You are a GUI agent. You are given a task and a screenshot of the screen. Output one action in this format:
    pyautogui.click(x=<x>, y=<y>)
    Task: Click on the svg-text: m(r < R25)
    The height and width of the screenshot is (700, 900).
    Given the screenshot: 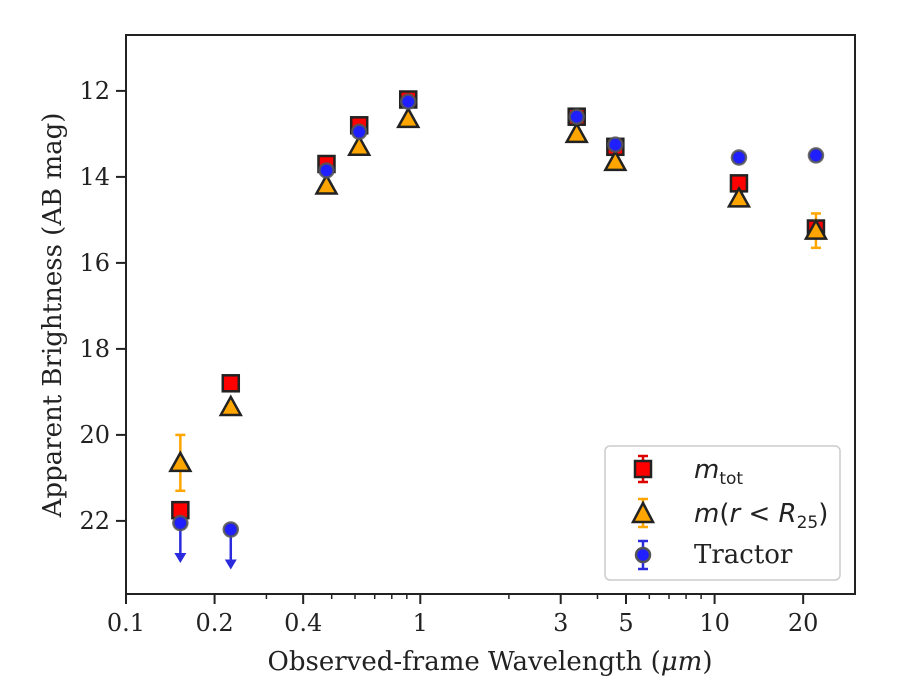 What is the action you would take?
    pyautogui.click(x=761, y=516)
    